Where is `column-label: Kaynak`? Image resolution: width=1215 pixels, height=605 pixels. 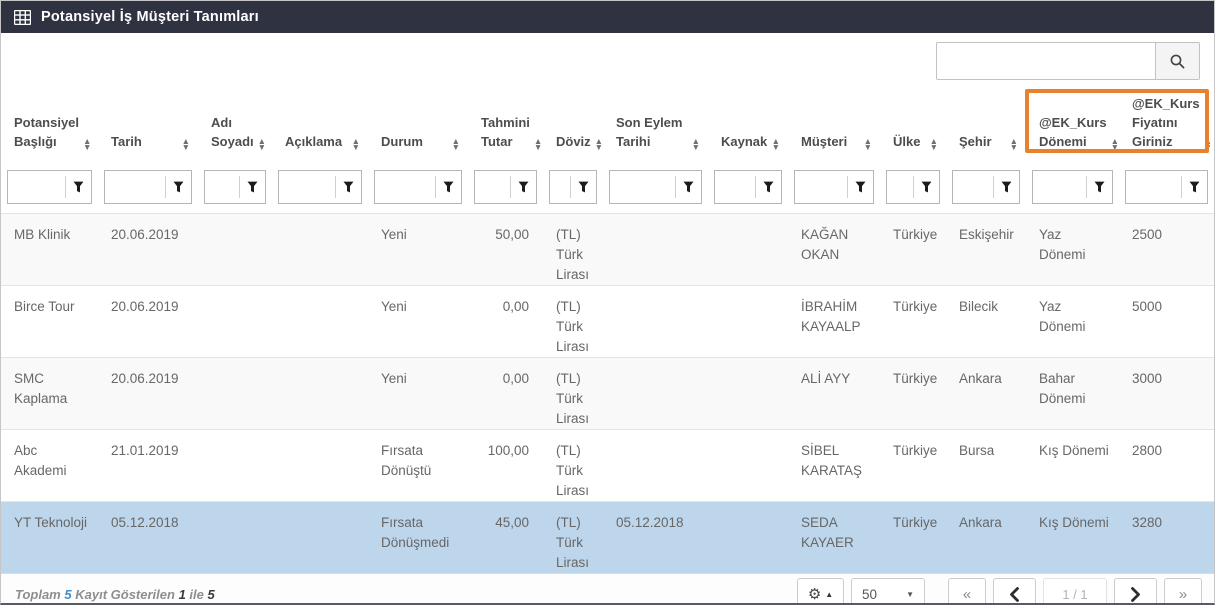
column-label: Kaynak is located at coordinates (744, 141).